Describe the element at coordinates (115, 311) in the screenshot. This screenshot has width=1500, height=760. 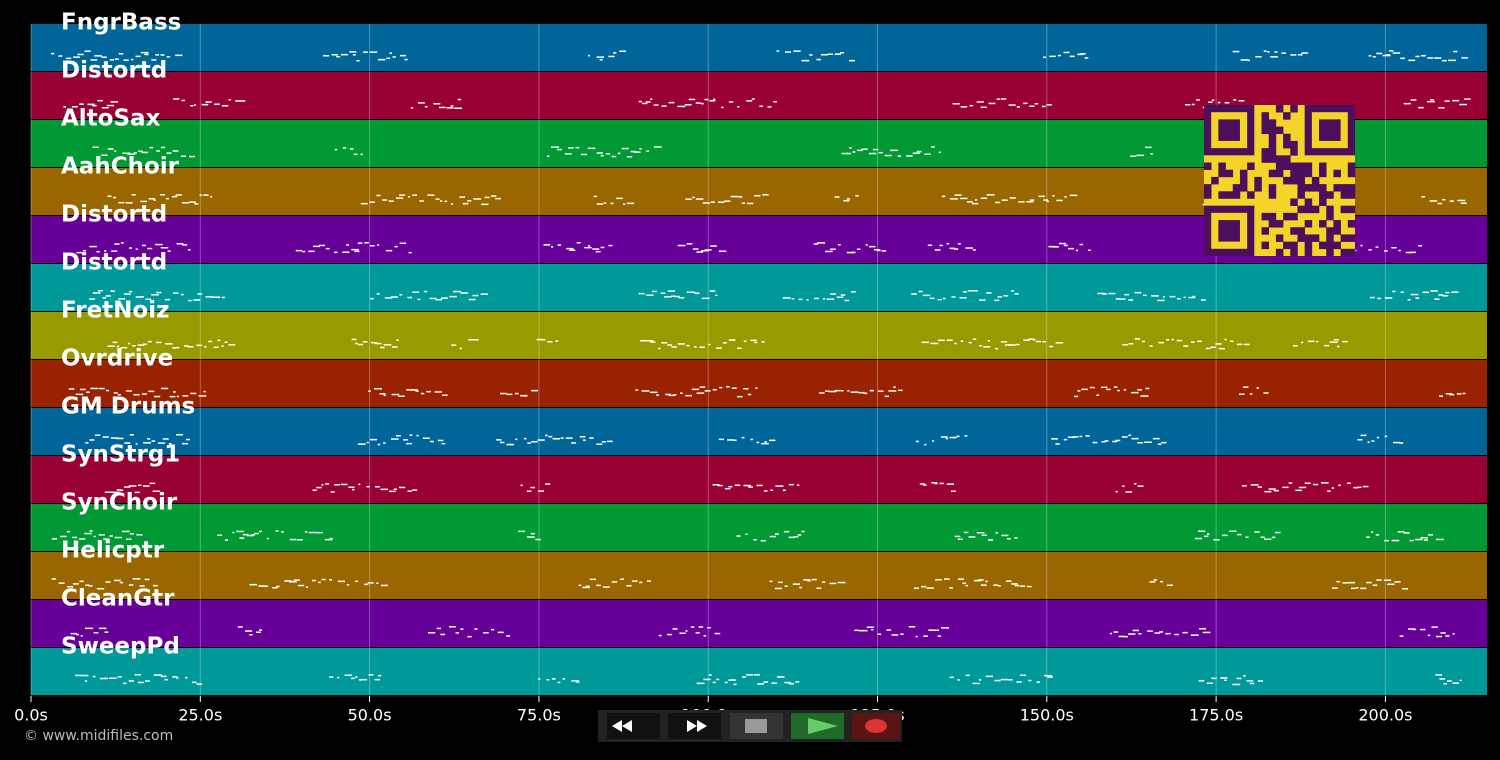
I see `track-name: FretNoiz` at that location.